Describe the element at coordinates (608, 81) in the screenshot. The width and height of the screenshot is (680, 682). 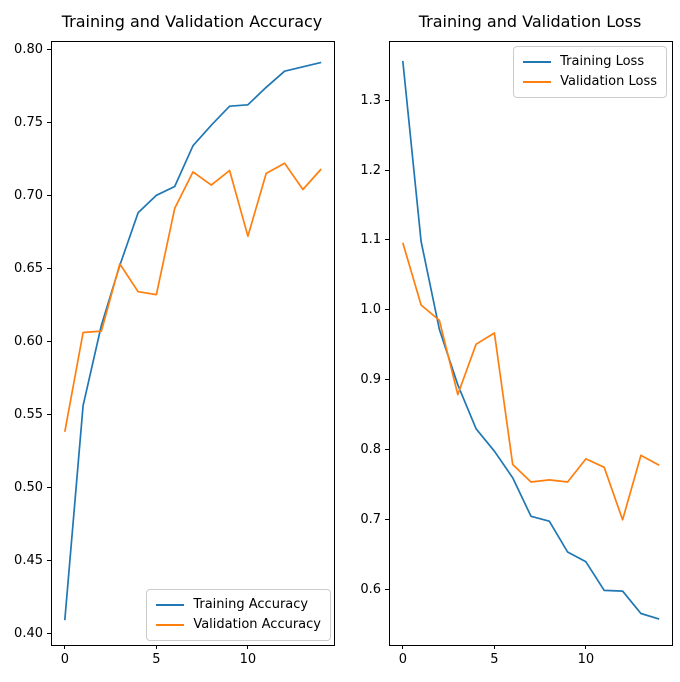
I see `legend-label: Validation Loss` at that location.